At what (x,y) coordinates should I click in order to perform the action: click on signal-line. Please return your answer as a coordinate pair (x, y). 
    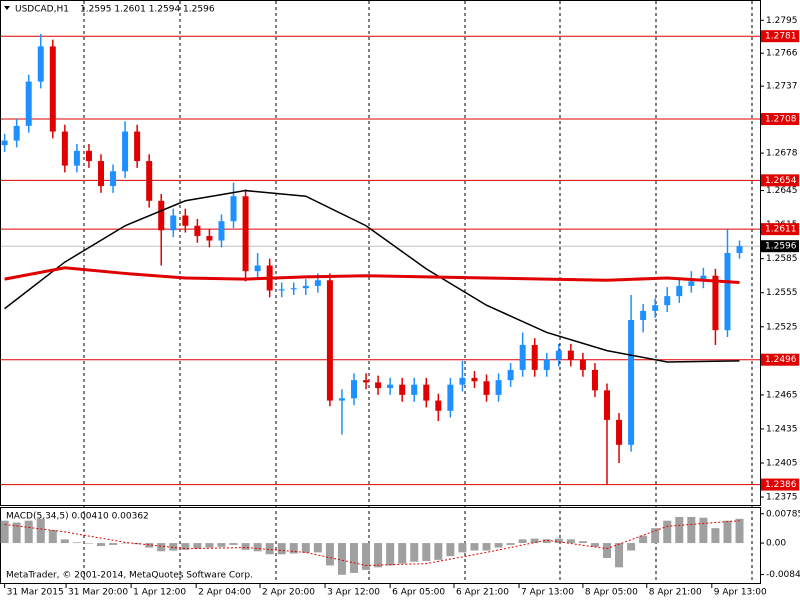
    Looking at the image, I should click on (372, 543).